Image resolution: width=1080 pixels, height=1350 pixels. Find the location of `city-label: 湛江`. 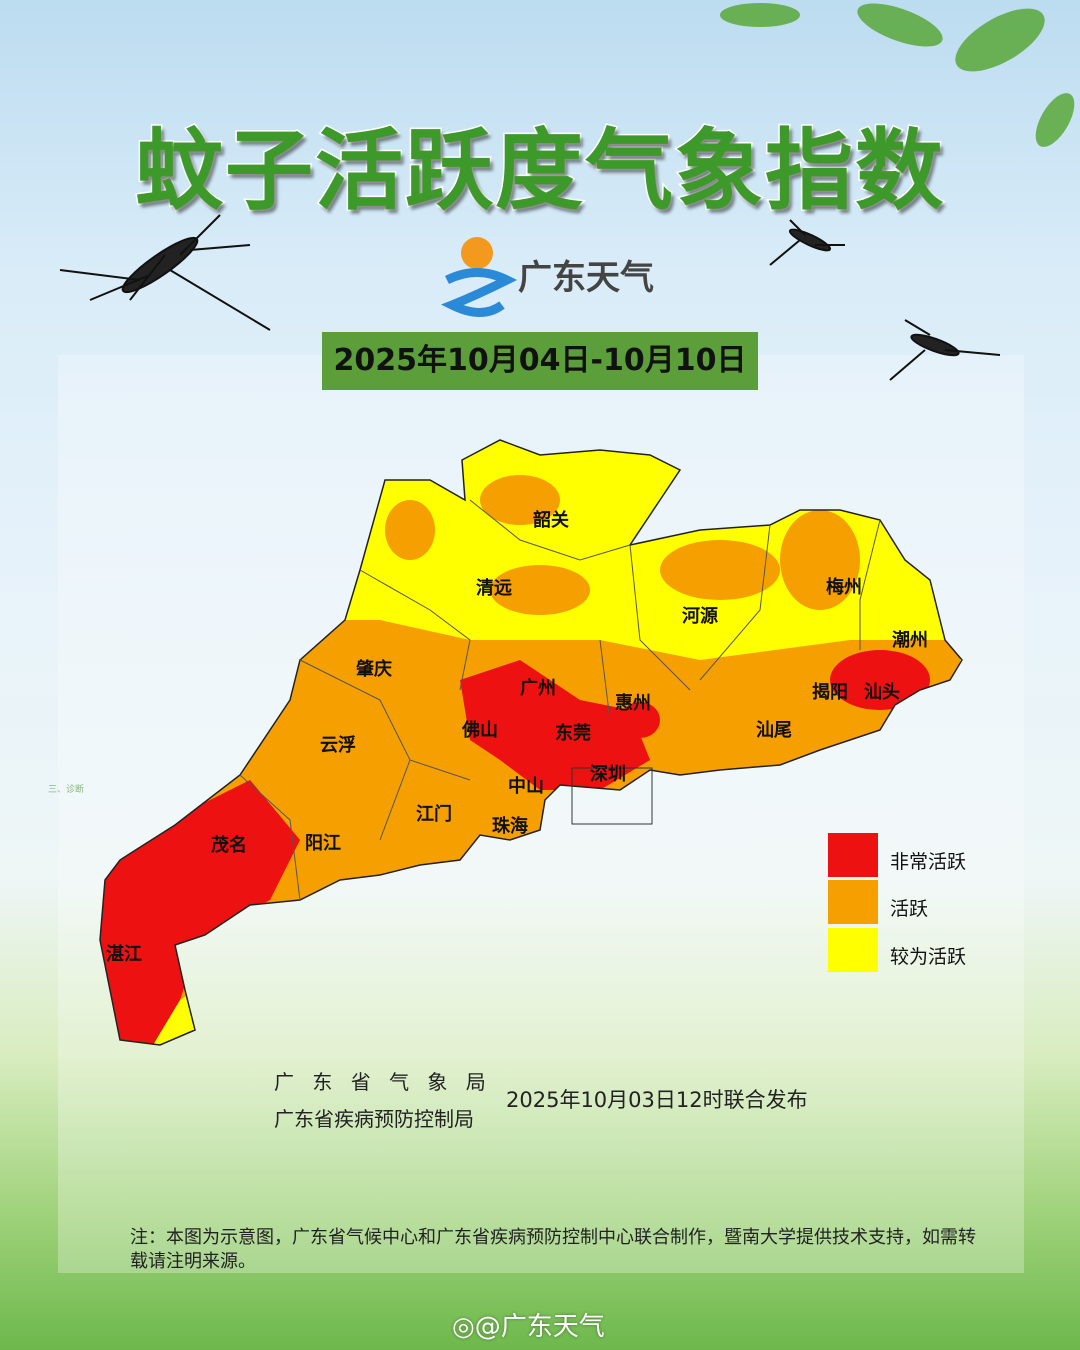

city-label: 湛江 is located at coordinates (124, 954).